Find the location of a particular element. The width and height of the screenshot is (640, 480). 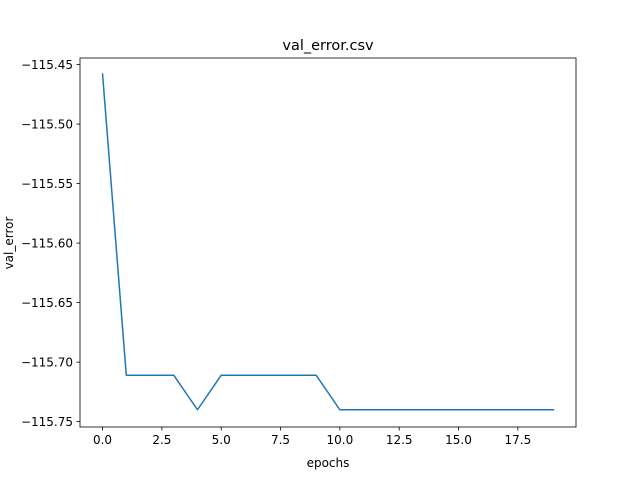

y-tick-label: −115.75 is located at coordinates (47, 422).